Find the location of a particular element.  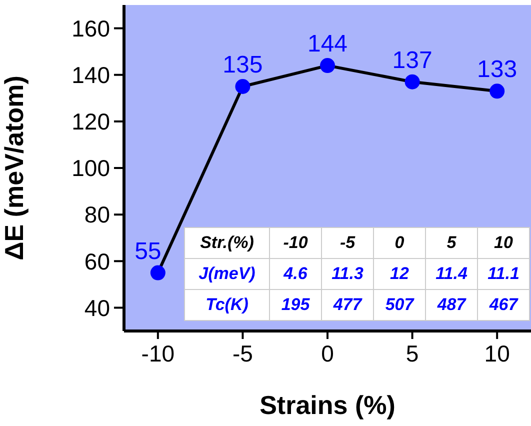

annotation: J(meV) is located at coordinates (227, 274).